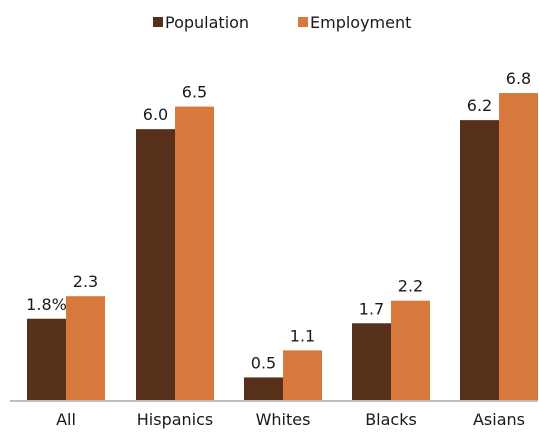  I want to click on x-tick-label-all: All, so click(66, 419).